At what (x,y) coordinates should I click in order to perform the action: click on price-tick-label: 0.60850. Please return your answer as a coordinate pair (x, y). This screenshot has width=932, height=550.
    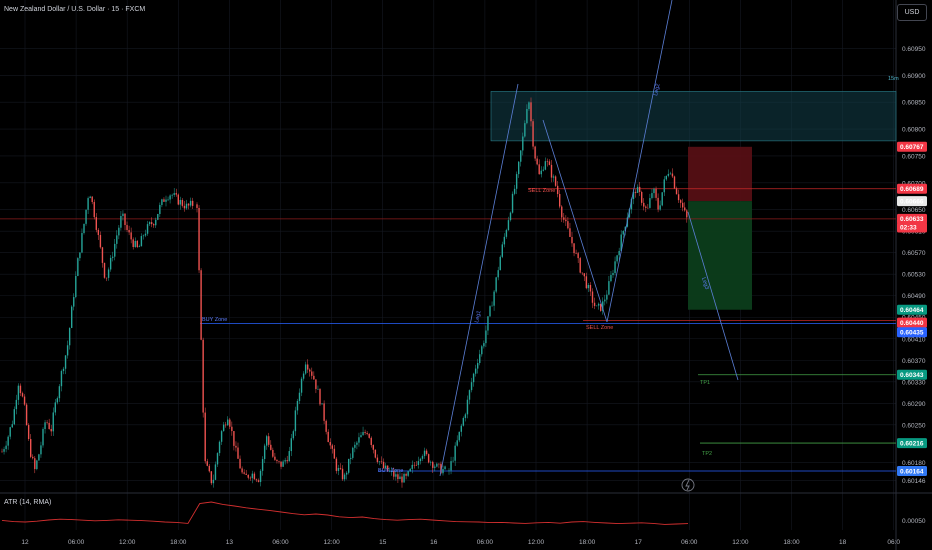
    Looking at the image, I should click on (914, 103).